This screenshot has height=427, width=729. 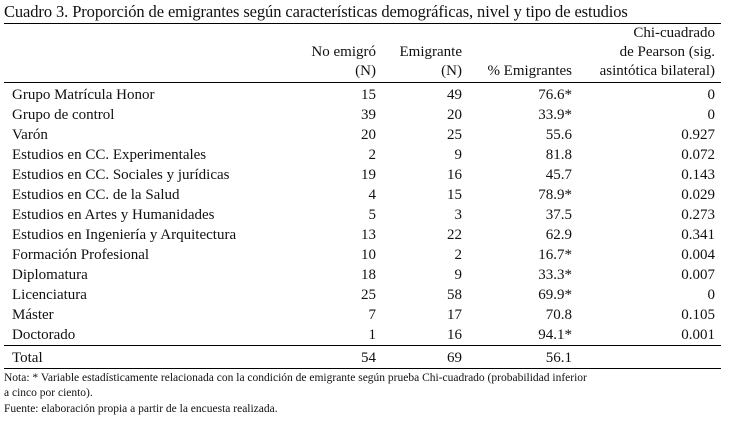 I want to click on header-no-emigro: No emigró (N), so click(x=343, y=62).